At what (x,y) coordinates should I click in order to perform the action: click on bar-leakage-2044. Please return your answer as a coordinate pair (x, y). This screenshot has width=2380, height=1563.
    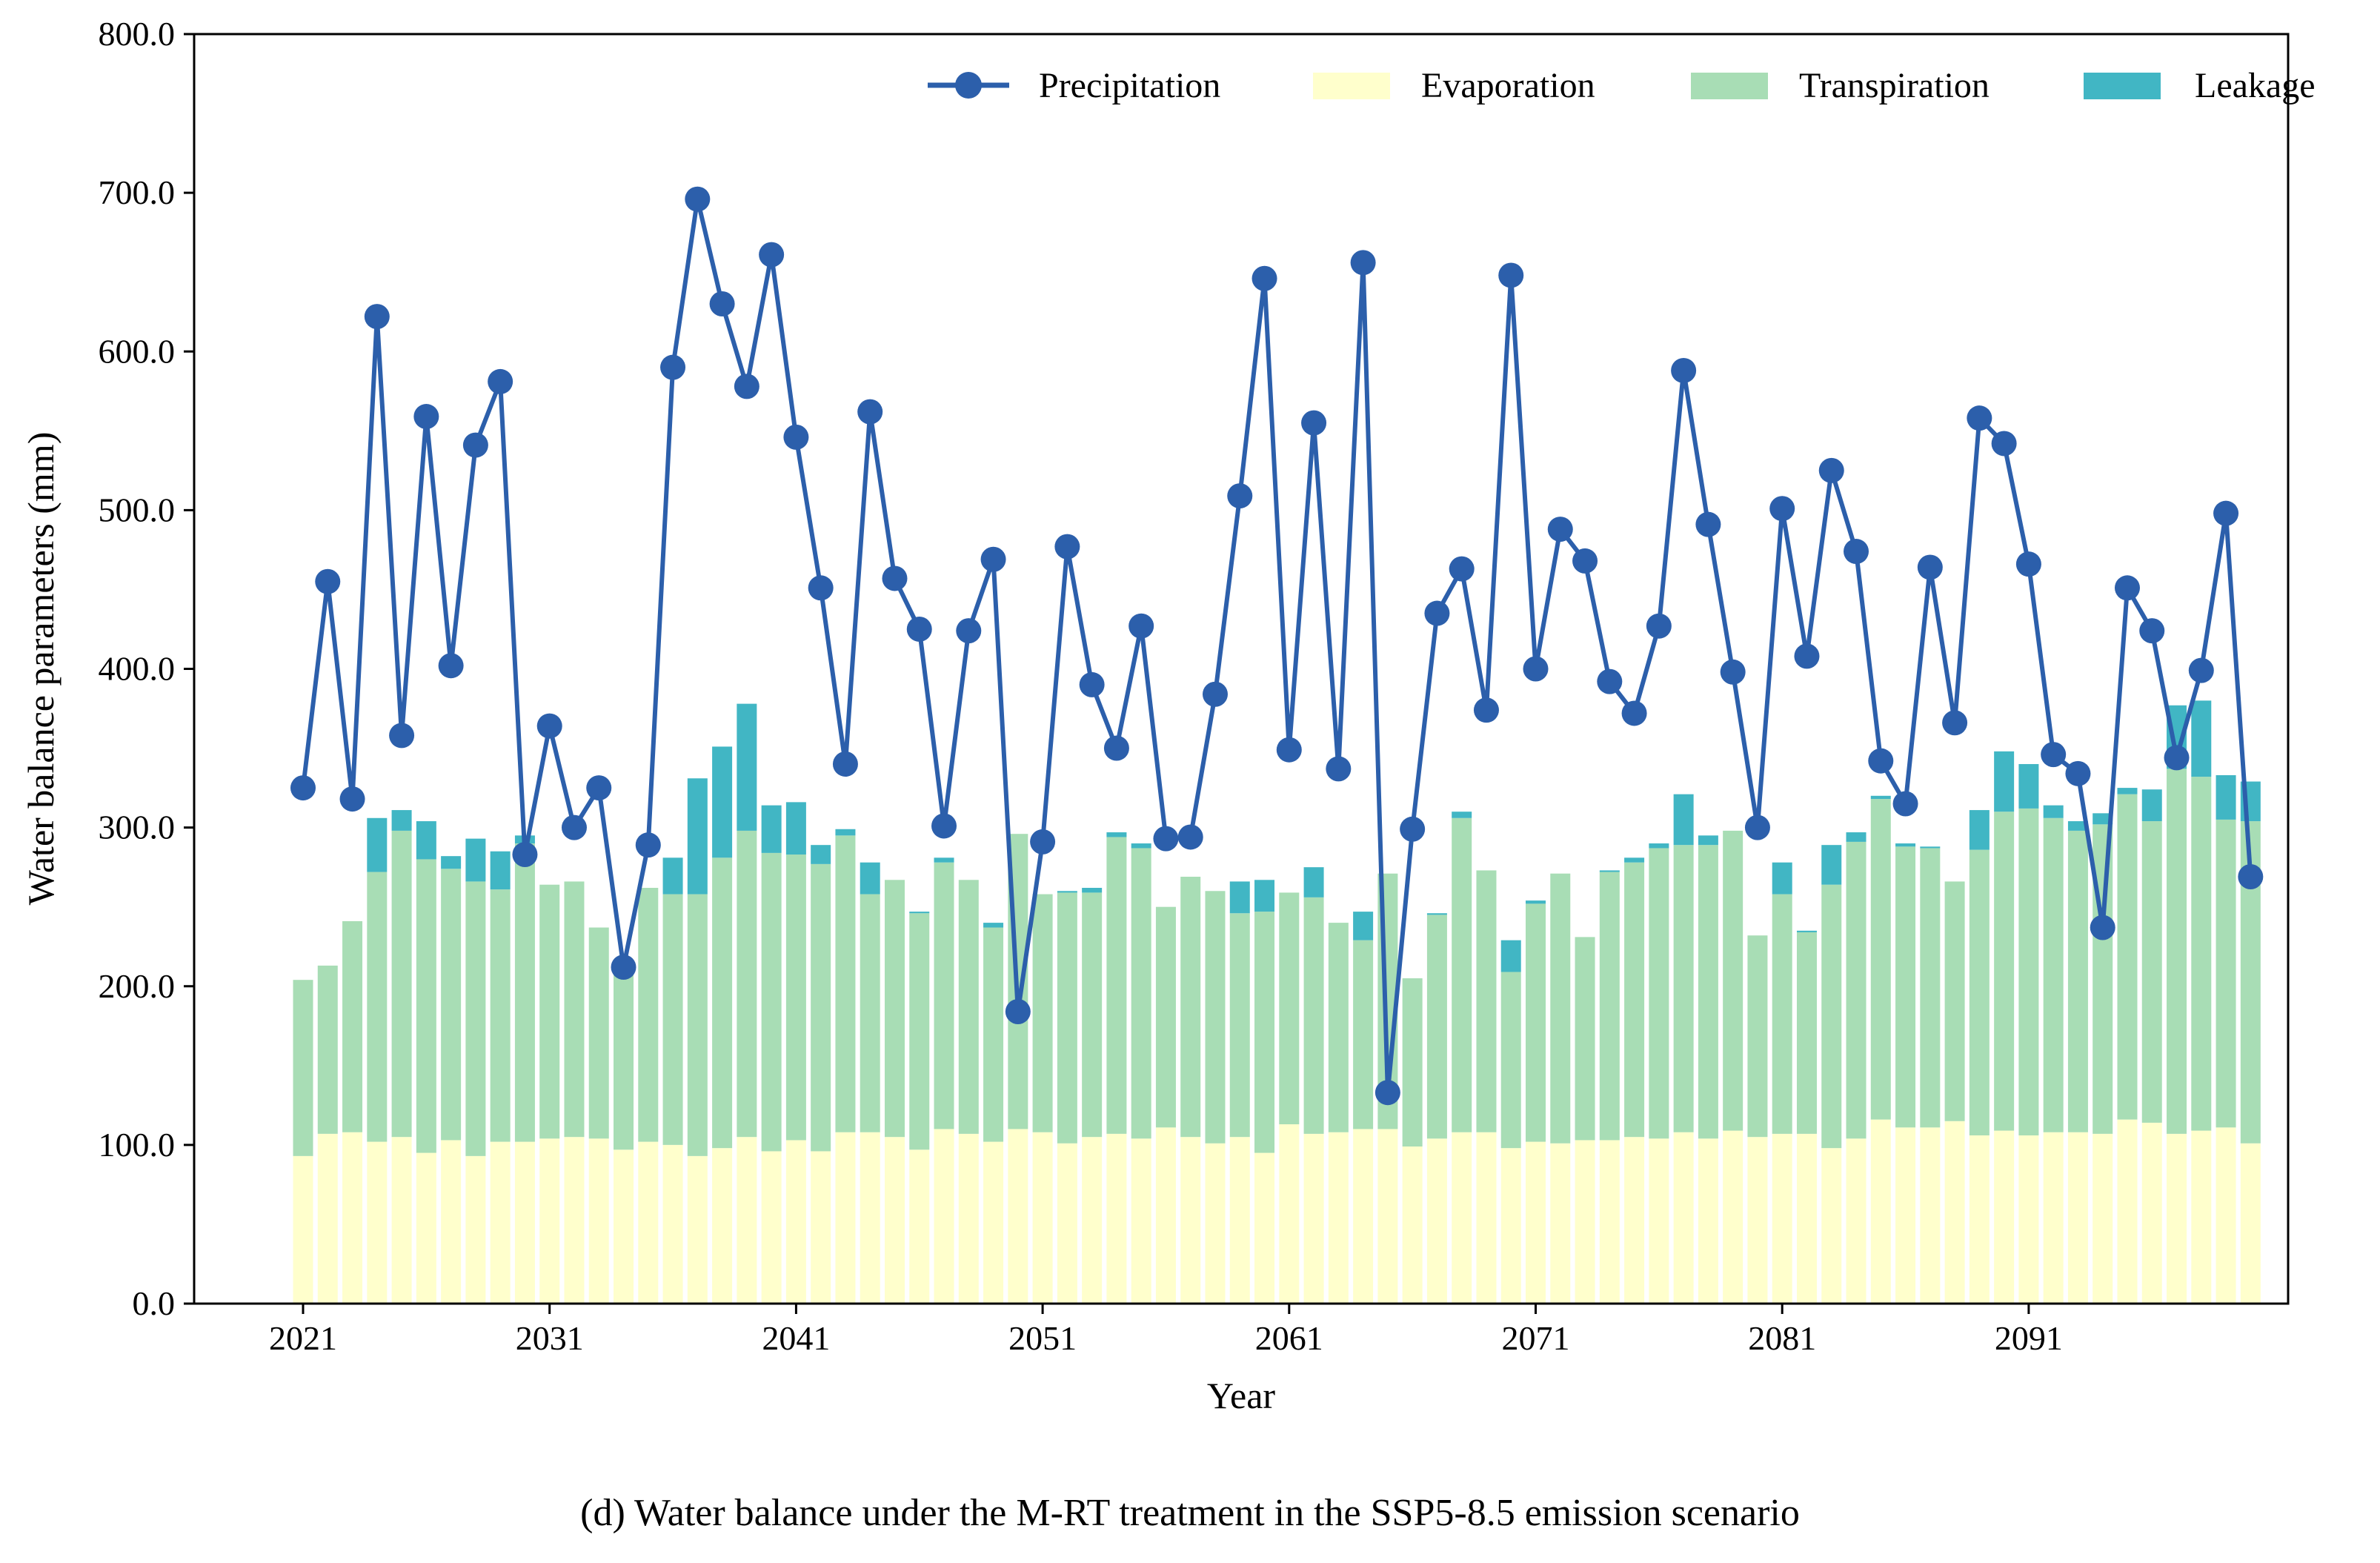
    Looking at the image, I should click on (870, 878).